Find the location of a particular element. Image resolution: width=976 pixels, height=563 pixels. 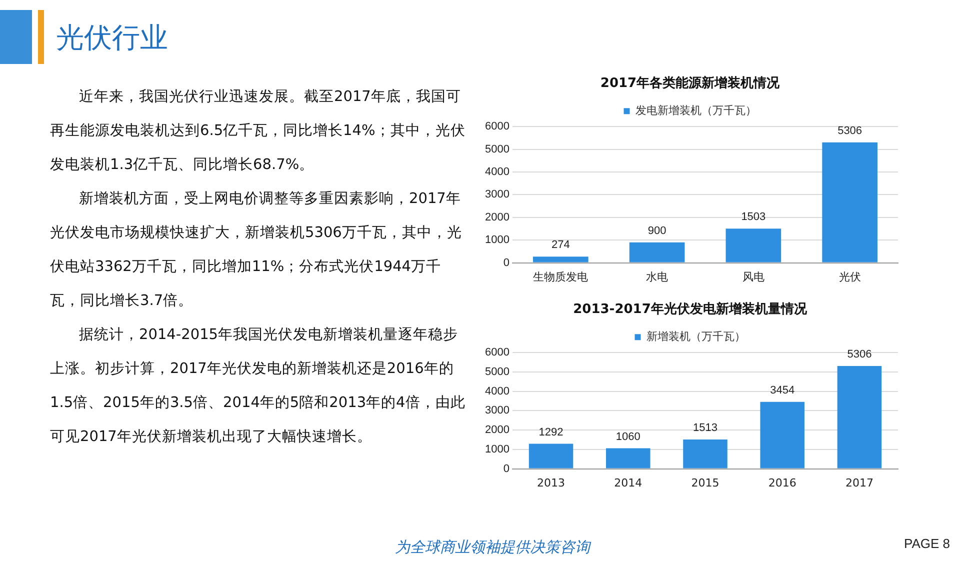

x-tick-label: 生物质发电 is located at coordinates (560, 277).